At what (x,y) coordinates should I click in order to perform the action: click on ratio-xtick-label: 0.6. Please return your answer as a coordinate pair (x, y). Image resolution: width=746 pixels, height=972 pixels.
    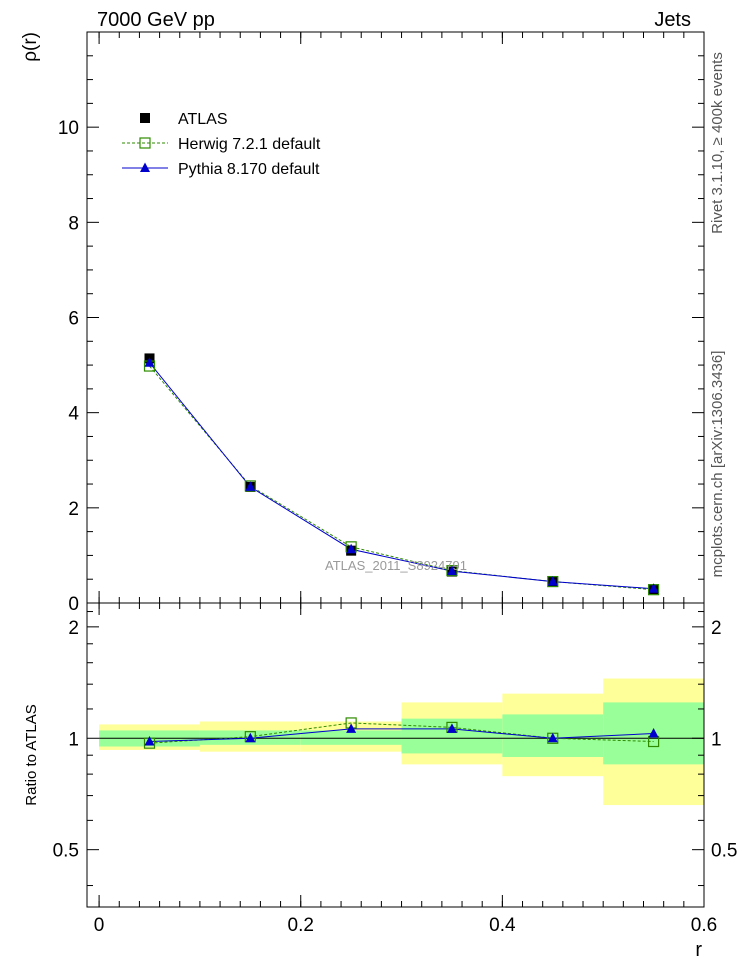
    Looking at the image, I should click on (704, 925).